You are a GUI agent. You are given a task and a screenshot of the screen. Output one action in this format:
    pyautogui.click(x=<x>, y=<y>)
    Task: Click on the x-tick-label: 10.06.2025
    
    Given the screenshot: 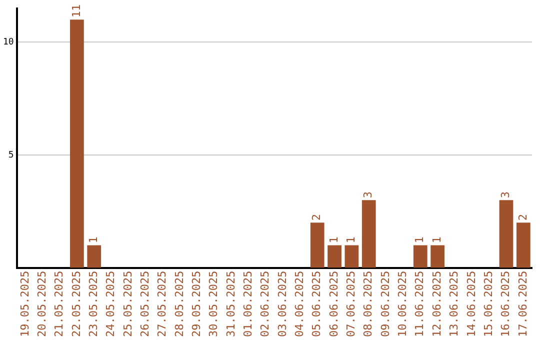 What is the action you would take?
    pyautogui.click(x=403, y=304)
    